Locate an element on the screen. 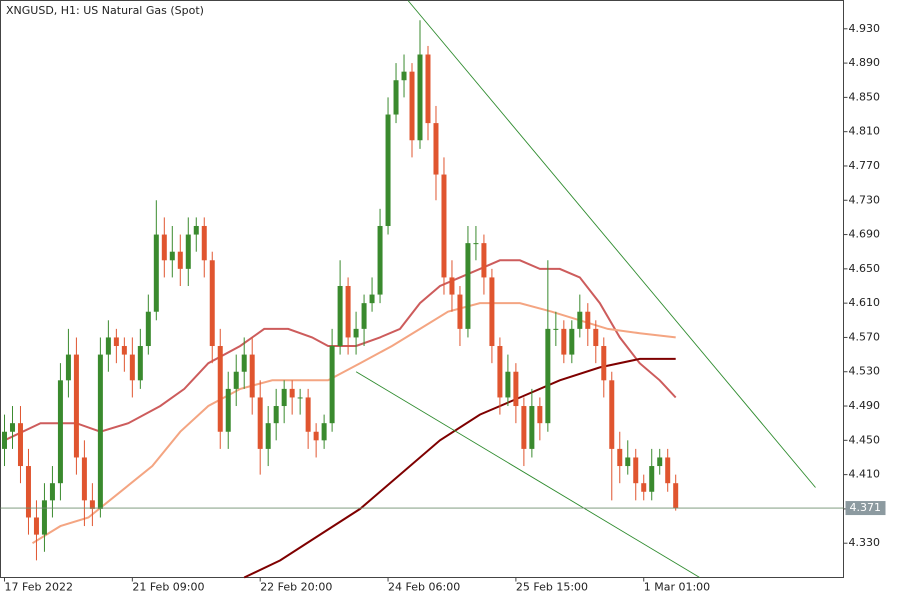 Image resolution: width=900 pixels, height=600 pixels. y-tick-label: 4.570 is located at coordinates (865, 336).